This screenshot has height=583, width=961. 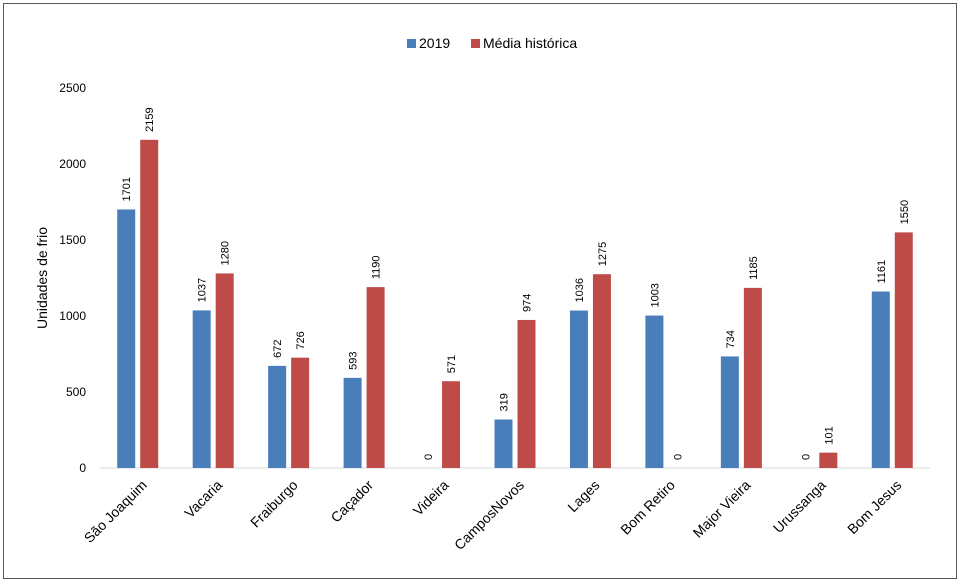 What do you see at coordinates (655, 295) in the screenshot?
I see `bar-value-label: 1003` at bounding box center [655, 295].